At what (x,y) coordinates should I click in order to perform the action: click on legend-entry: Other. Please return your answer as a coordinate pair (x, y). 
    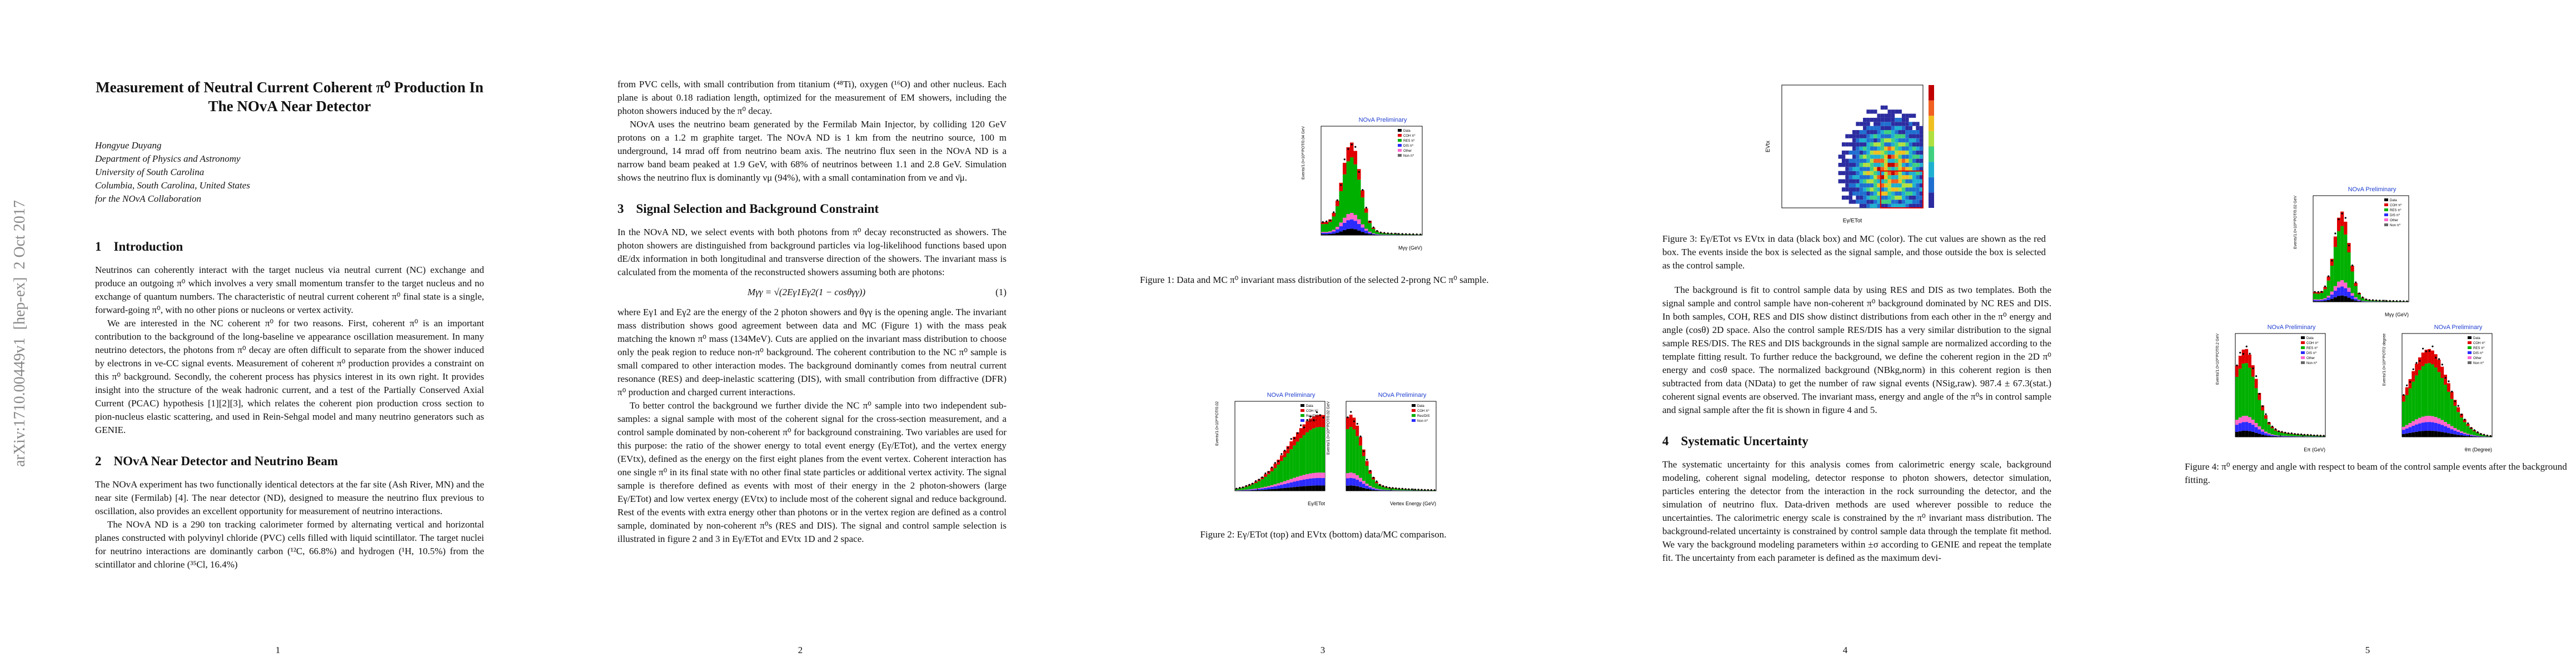
    Looking at the image, I should click on (1407, 151).